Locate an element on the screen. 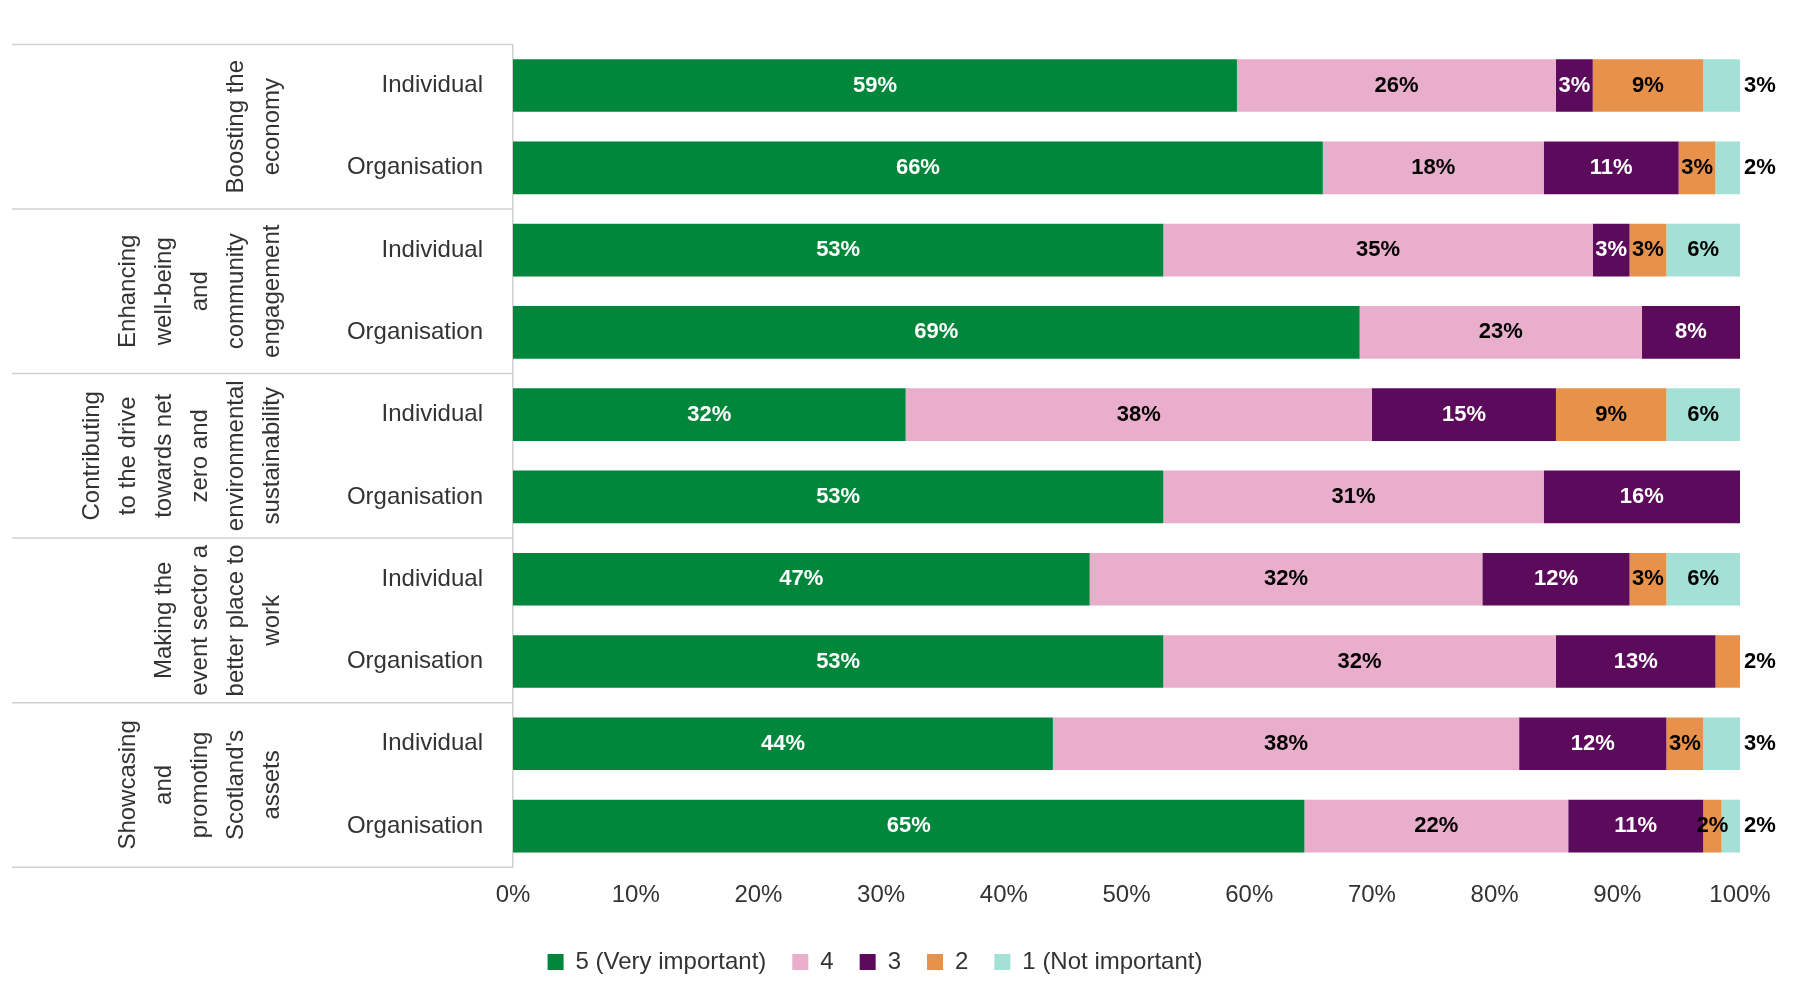 Image resolution: width=1794 pixels, height=984 pixels. data-label: 22% is located at coordinates (1436, 825).